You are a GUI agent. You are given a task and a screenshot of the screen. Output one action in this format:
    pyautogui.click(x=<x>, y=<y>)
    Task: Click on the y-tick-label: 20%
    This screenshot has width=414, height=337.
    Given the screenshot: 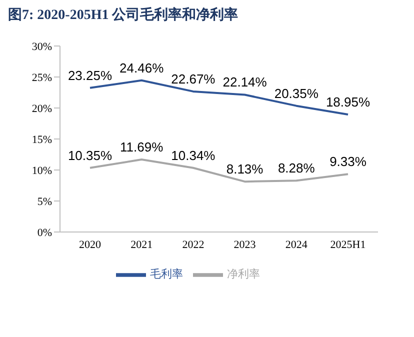 What is the action you would take?
    pyautogui.click(x=42, y=108)
    